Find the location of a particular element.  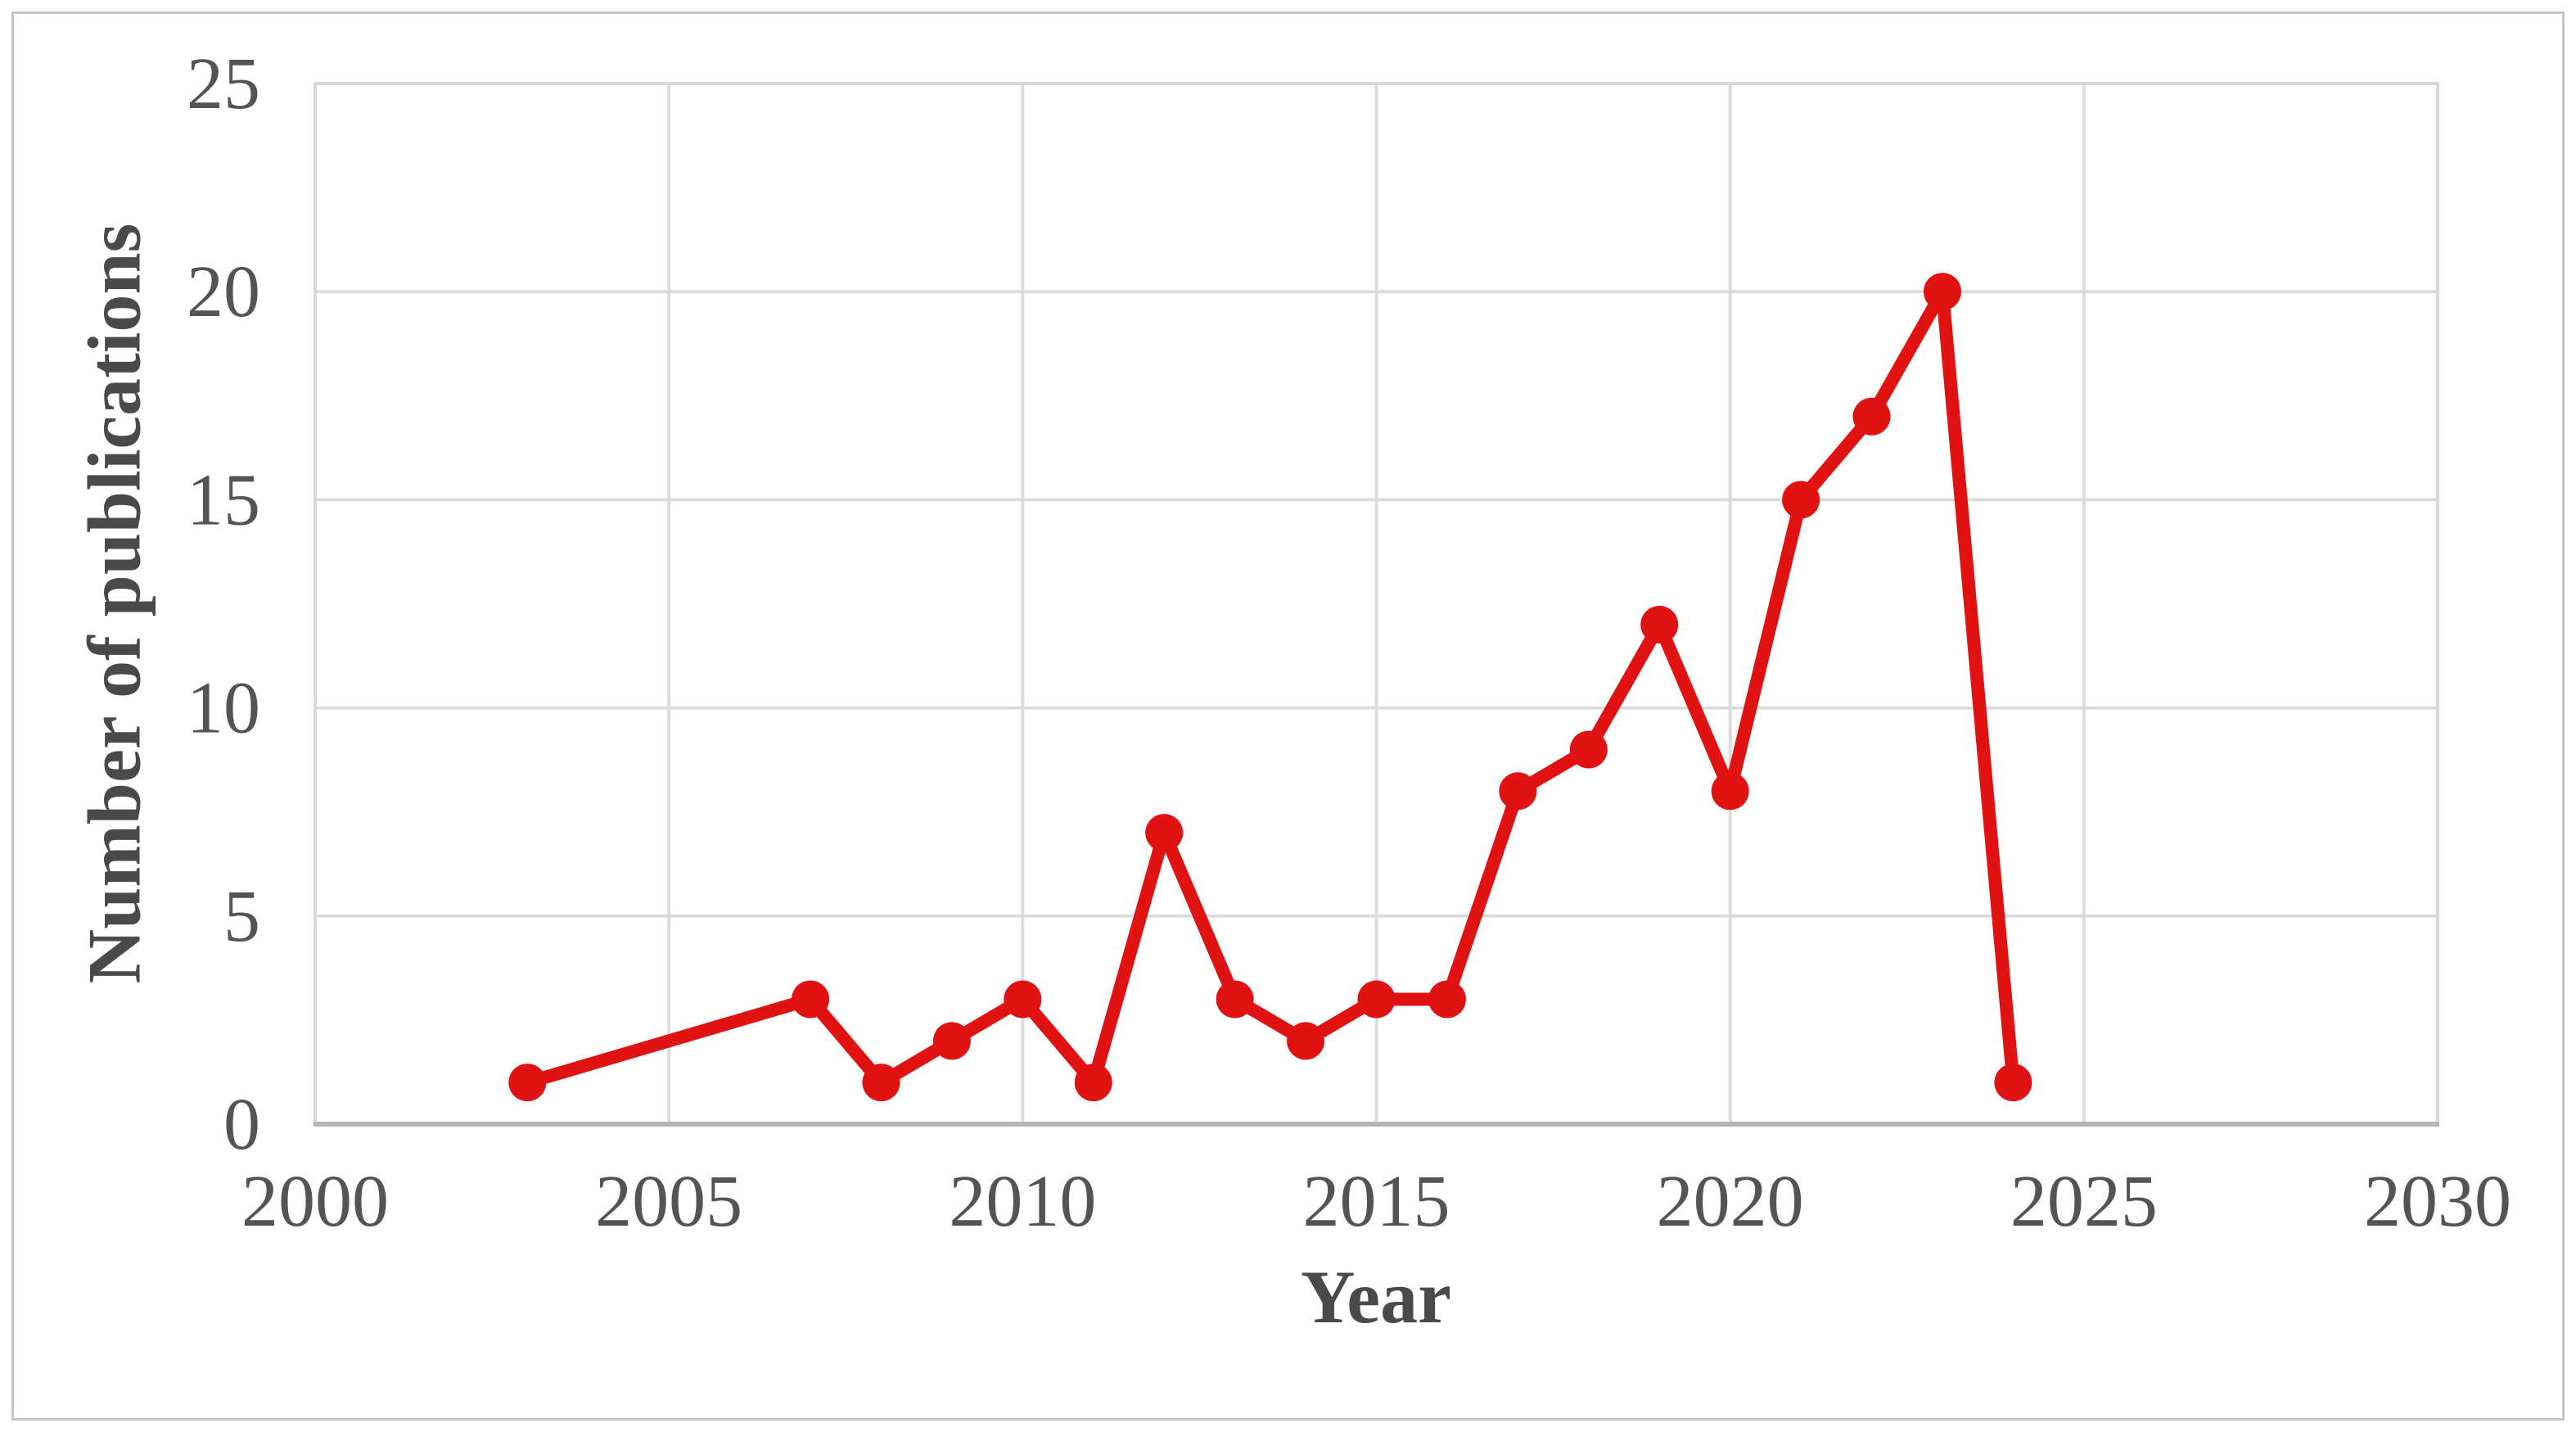

x-tick-label: 2030 is located at coordinates (2437, 1201).